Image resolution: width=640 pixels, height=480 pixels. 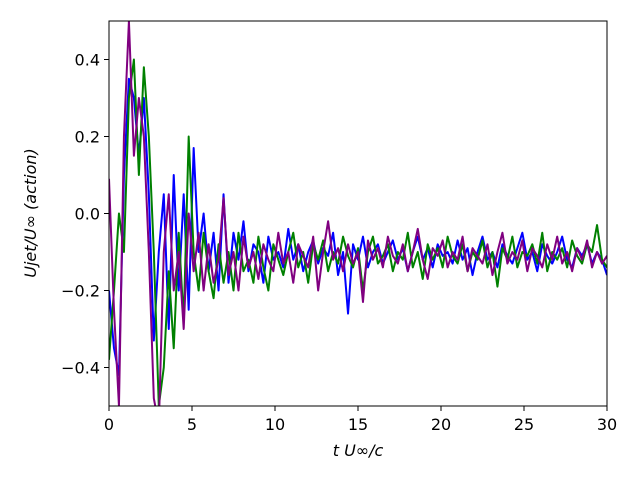 I want to click on y-tick-label: 0.2, so click(x=87, y=137).